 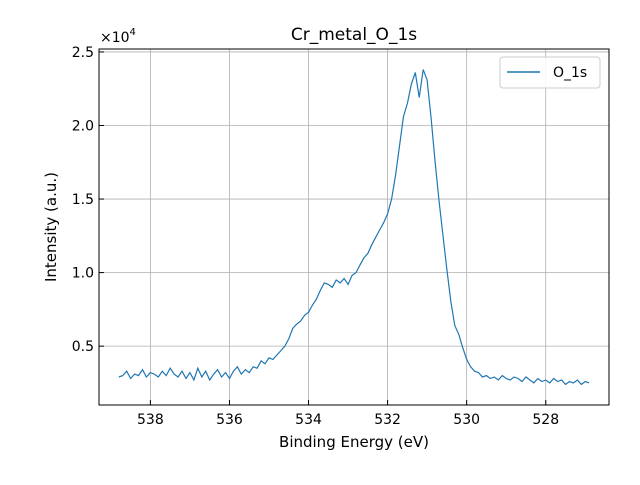 I want to click on y-tick-label: 1.0, so click(x=83, y=274).